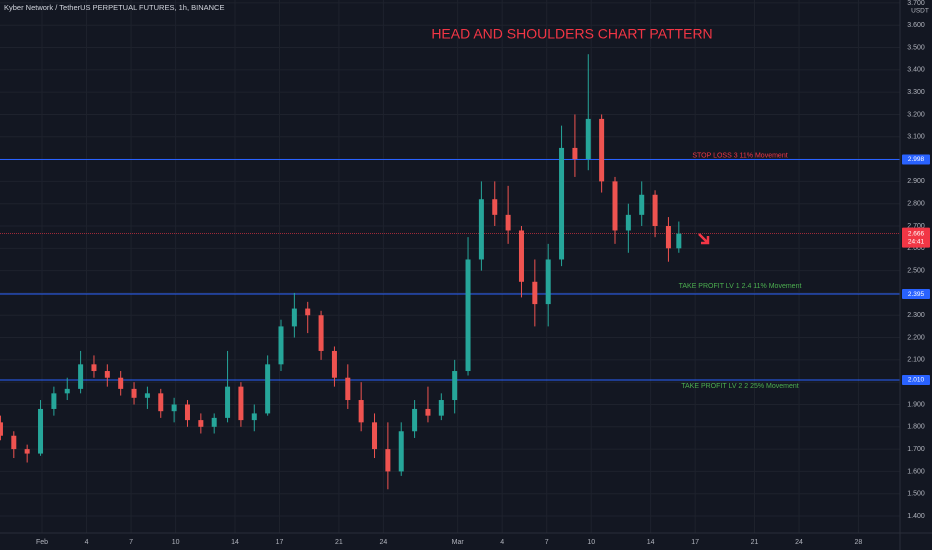 This screenshot has height=550, width=932. What do you see at coordinates (916, 3) in the screenshot?
I see `y-tick-label: 3.700` at bounding box center [916, 3].